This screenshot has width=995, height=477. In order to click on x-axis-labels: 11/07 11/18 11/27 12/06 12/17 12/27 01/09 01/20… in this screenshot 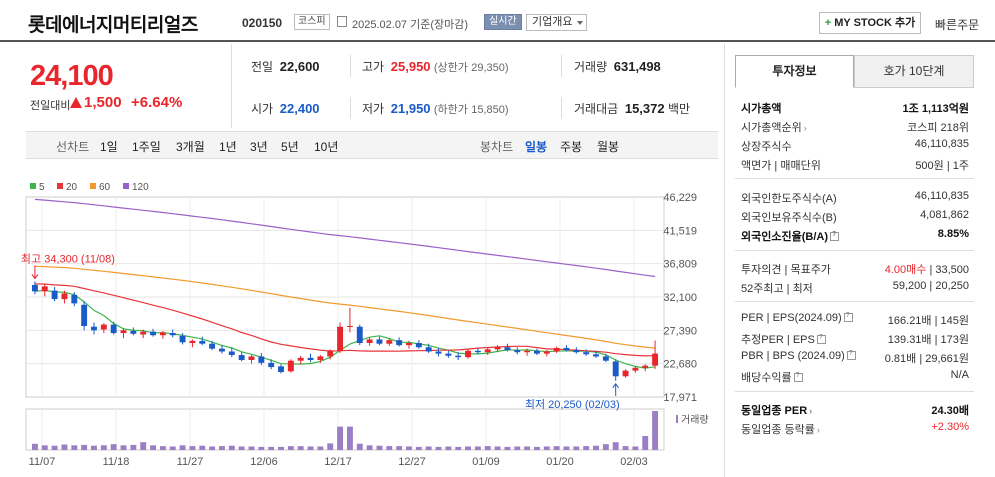, I will do `click(338, 462)`.